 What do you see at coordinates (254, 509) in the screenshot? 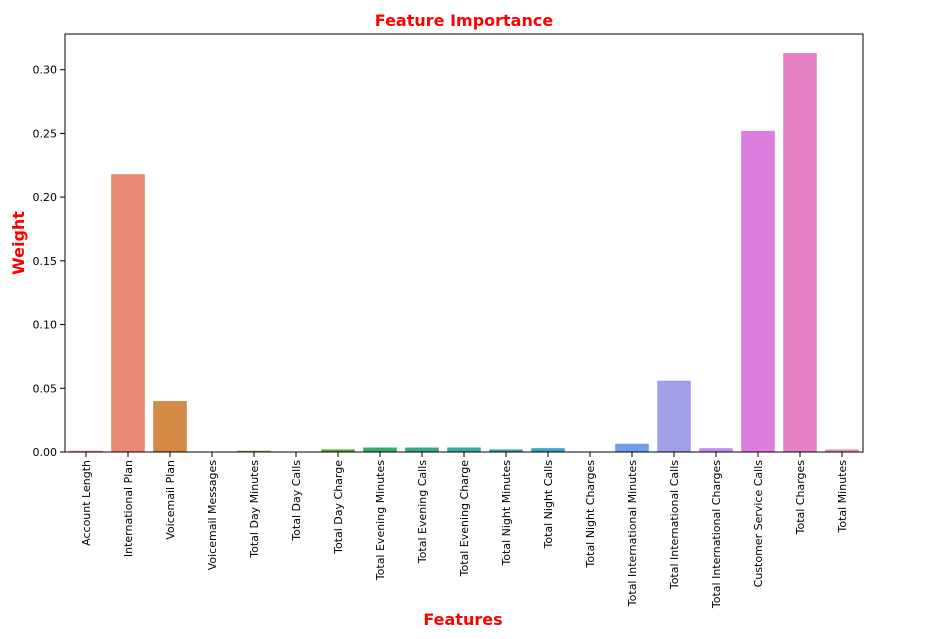
I see `x-tick-label: Total Day Minutes` at bounding box center [254, 509].